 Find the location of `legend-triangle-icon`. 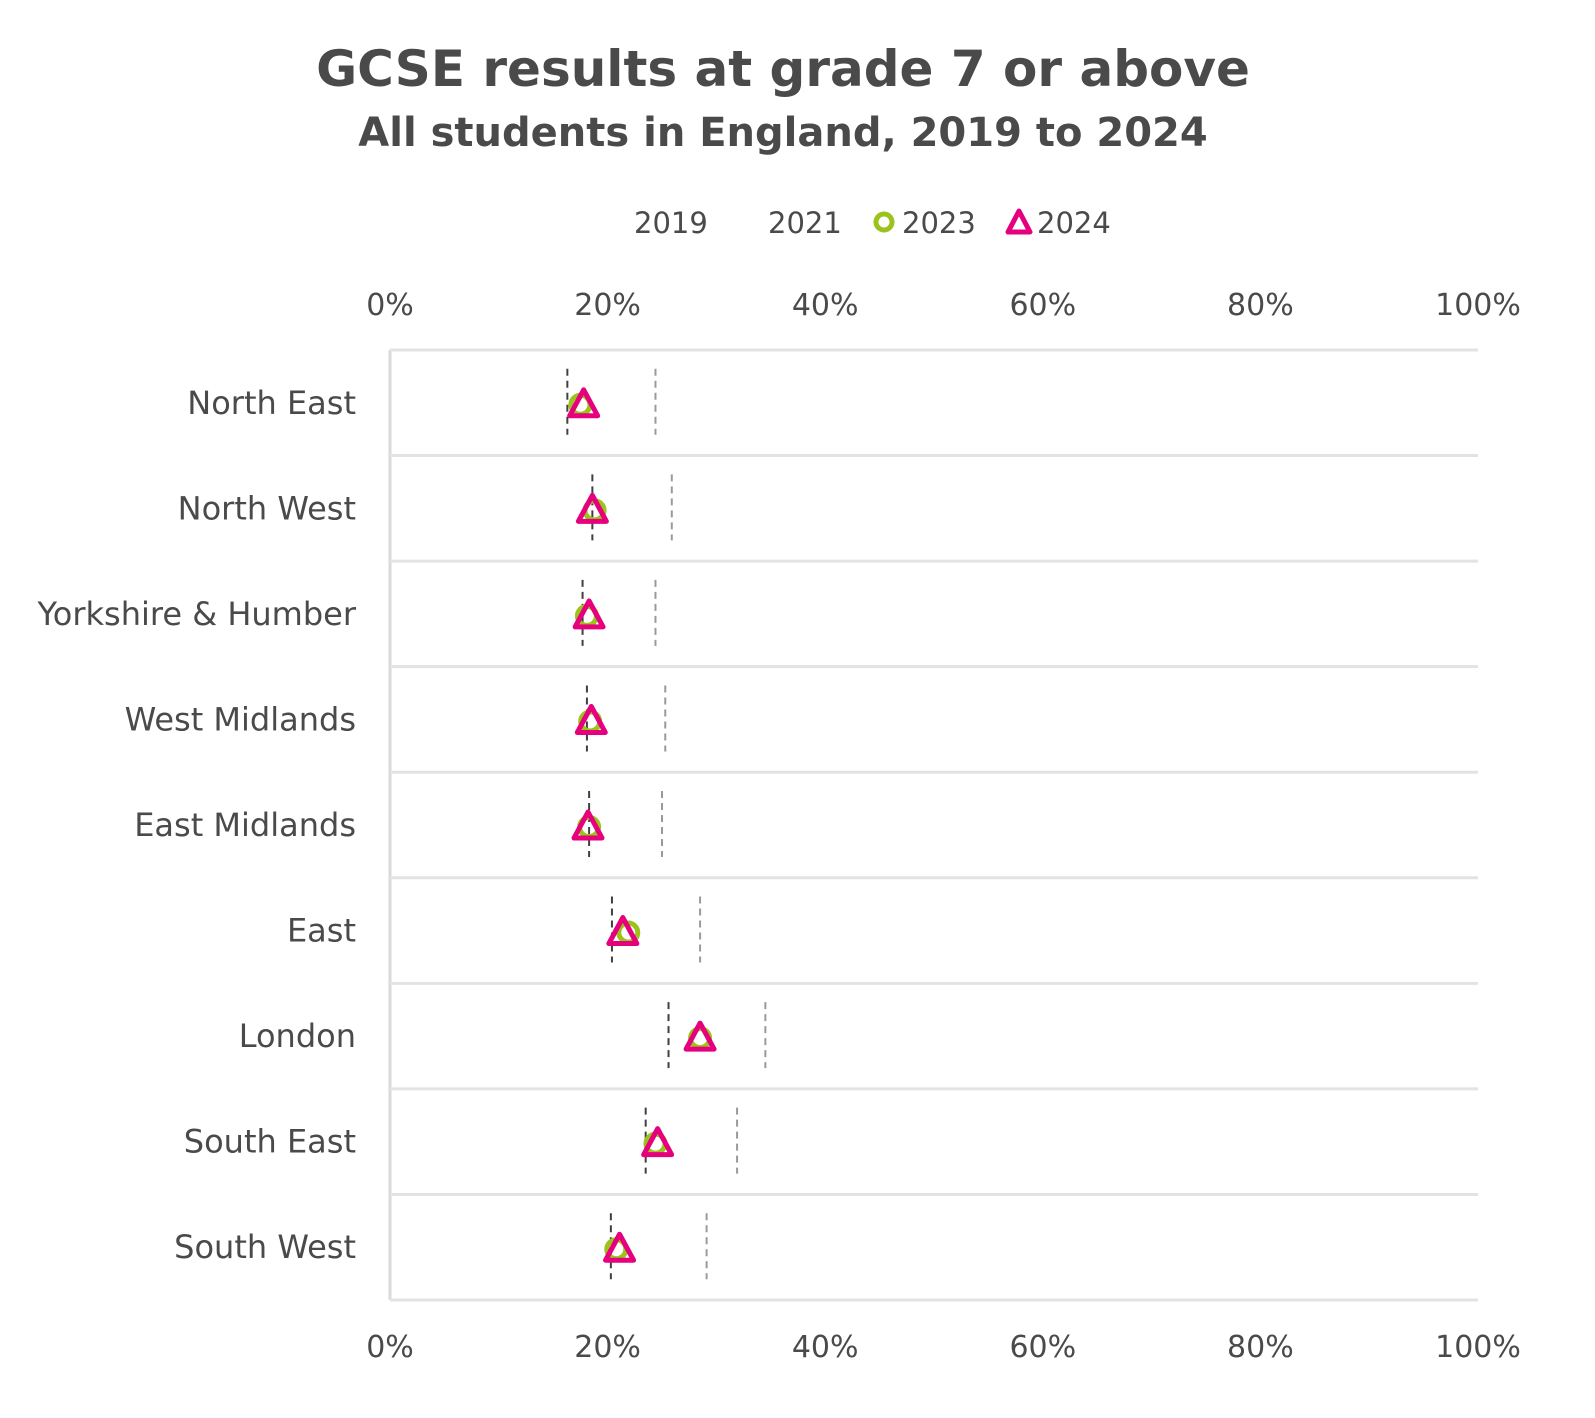

legend-triangle-icon is located at coordinates (1019, 221).